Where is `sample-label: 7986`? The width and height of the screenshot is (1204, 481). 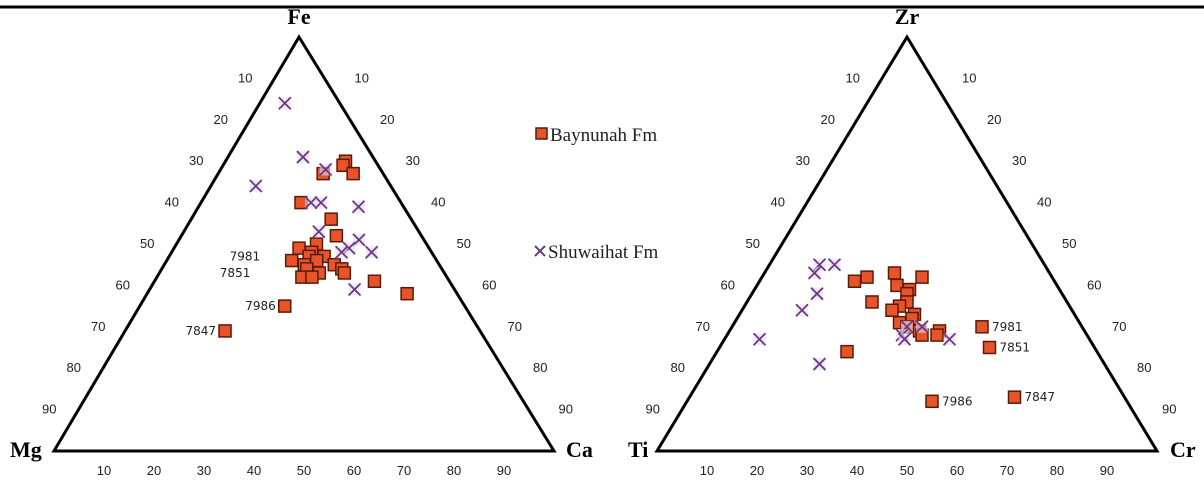
sample-label: 7986 is located at coordinates (260, 306).